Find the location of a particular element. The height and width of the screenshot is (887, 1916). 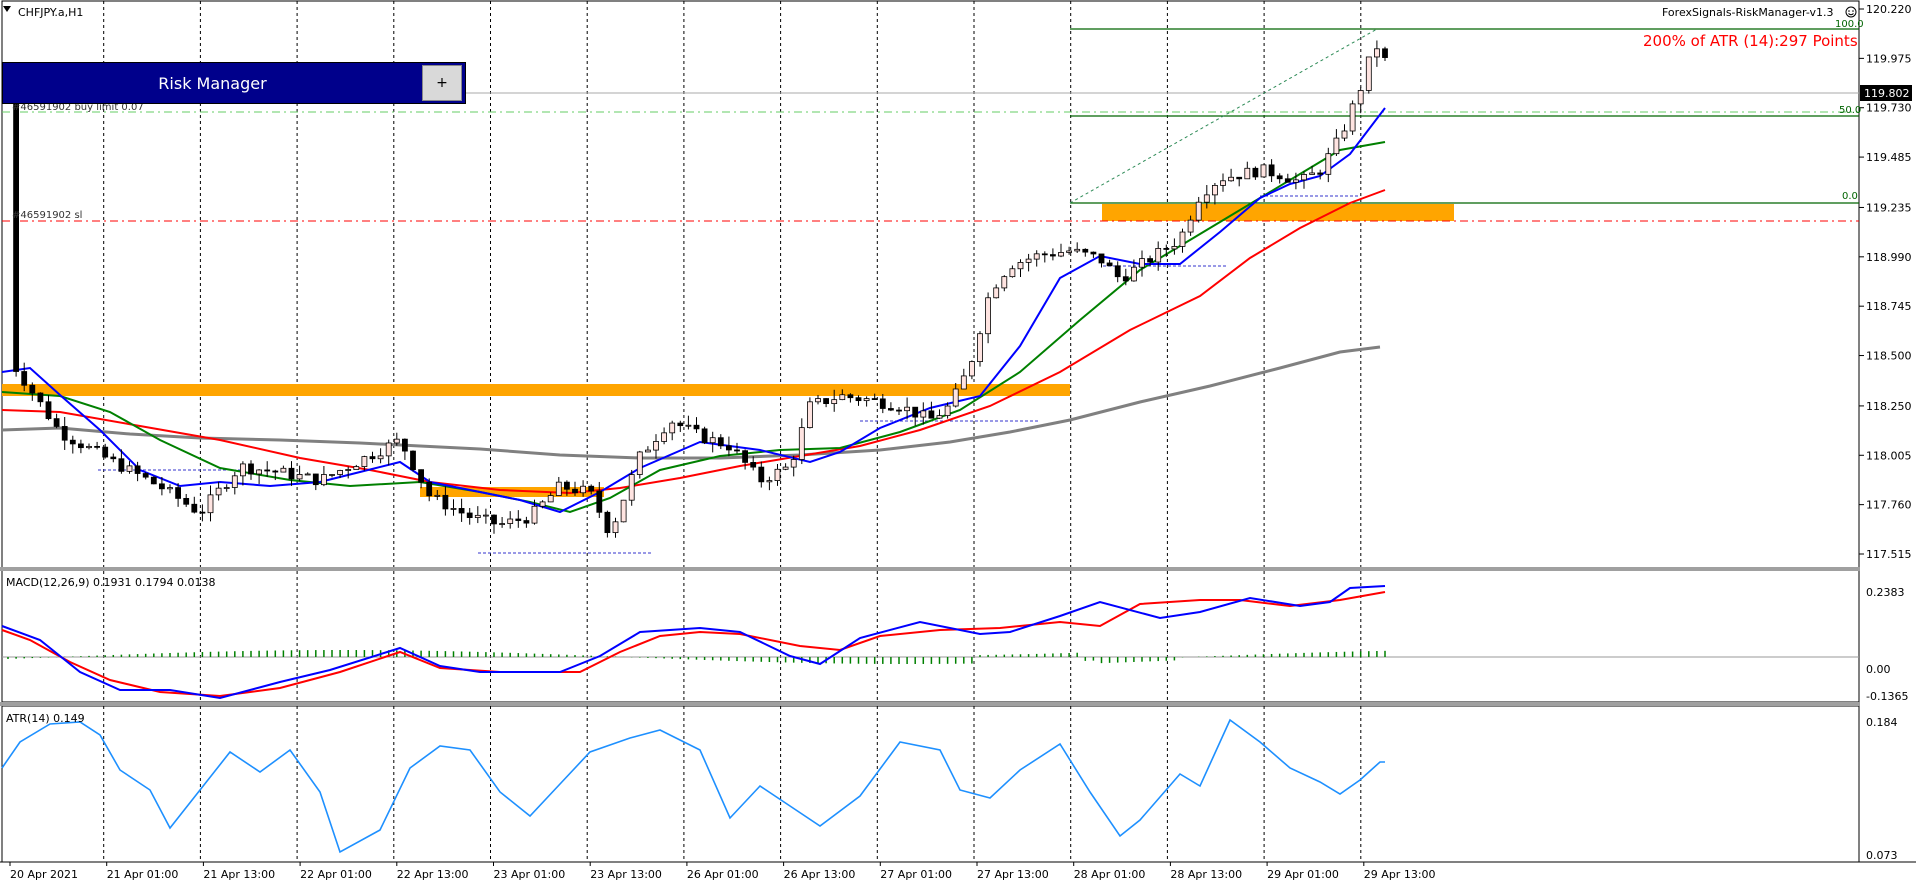

buy-limit-label: #46591902 buy limit 0.07 is located at coordinates (78, 107).